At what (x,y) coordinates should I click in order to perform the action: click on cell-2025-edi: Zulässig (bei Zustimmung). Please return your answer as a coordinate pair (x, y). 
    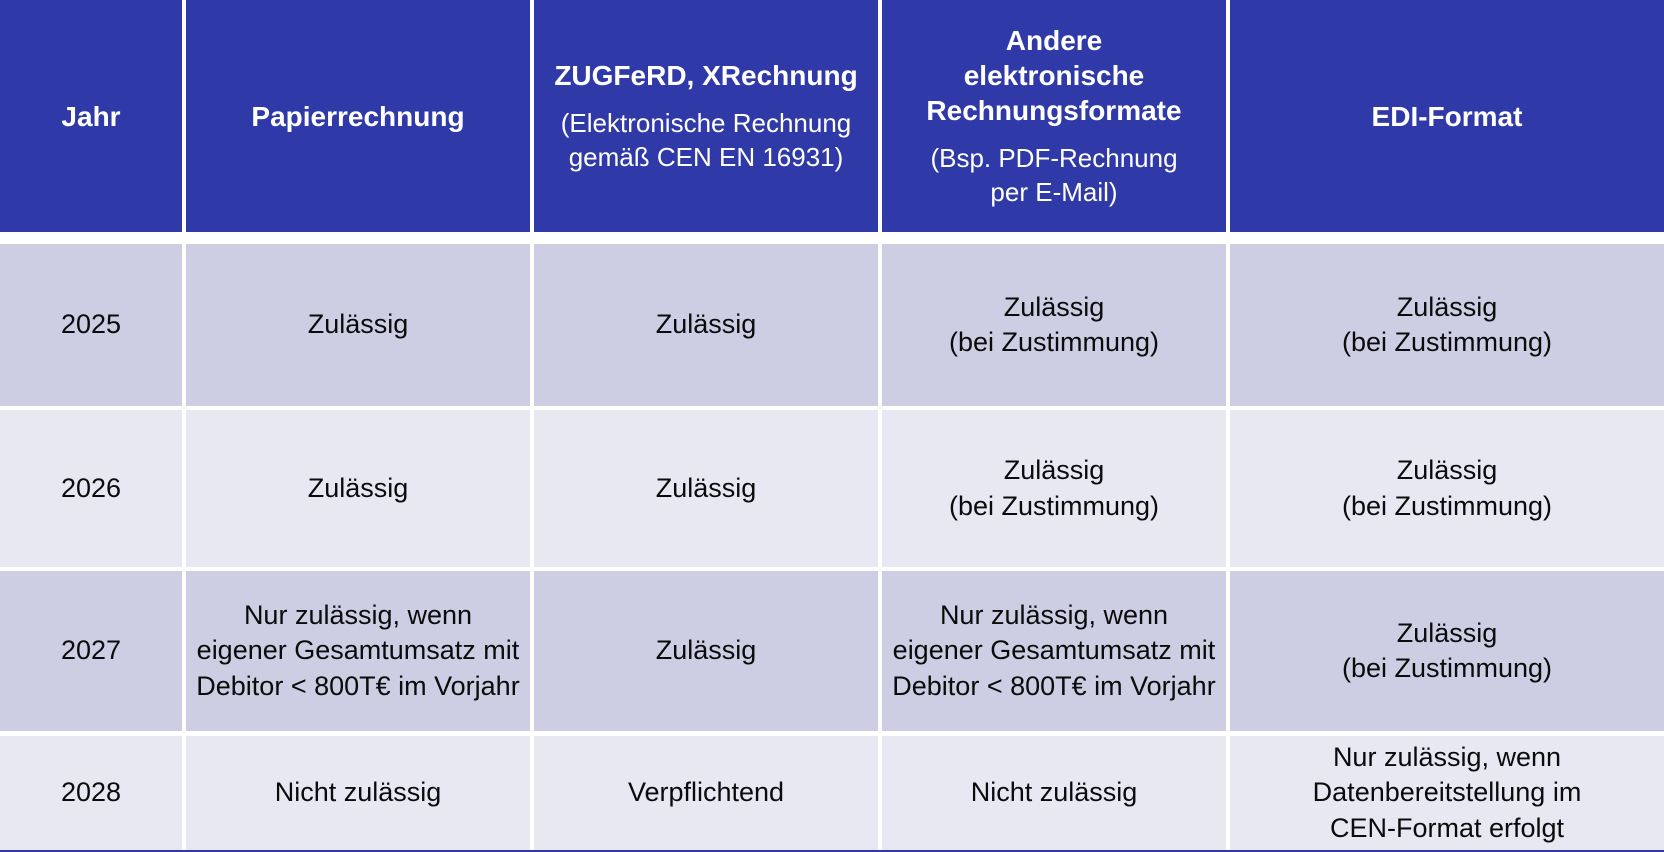
    Looking at the image, I should click on (1447, 325).